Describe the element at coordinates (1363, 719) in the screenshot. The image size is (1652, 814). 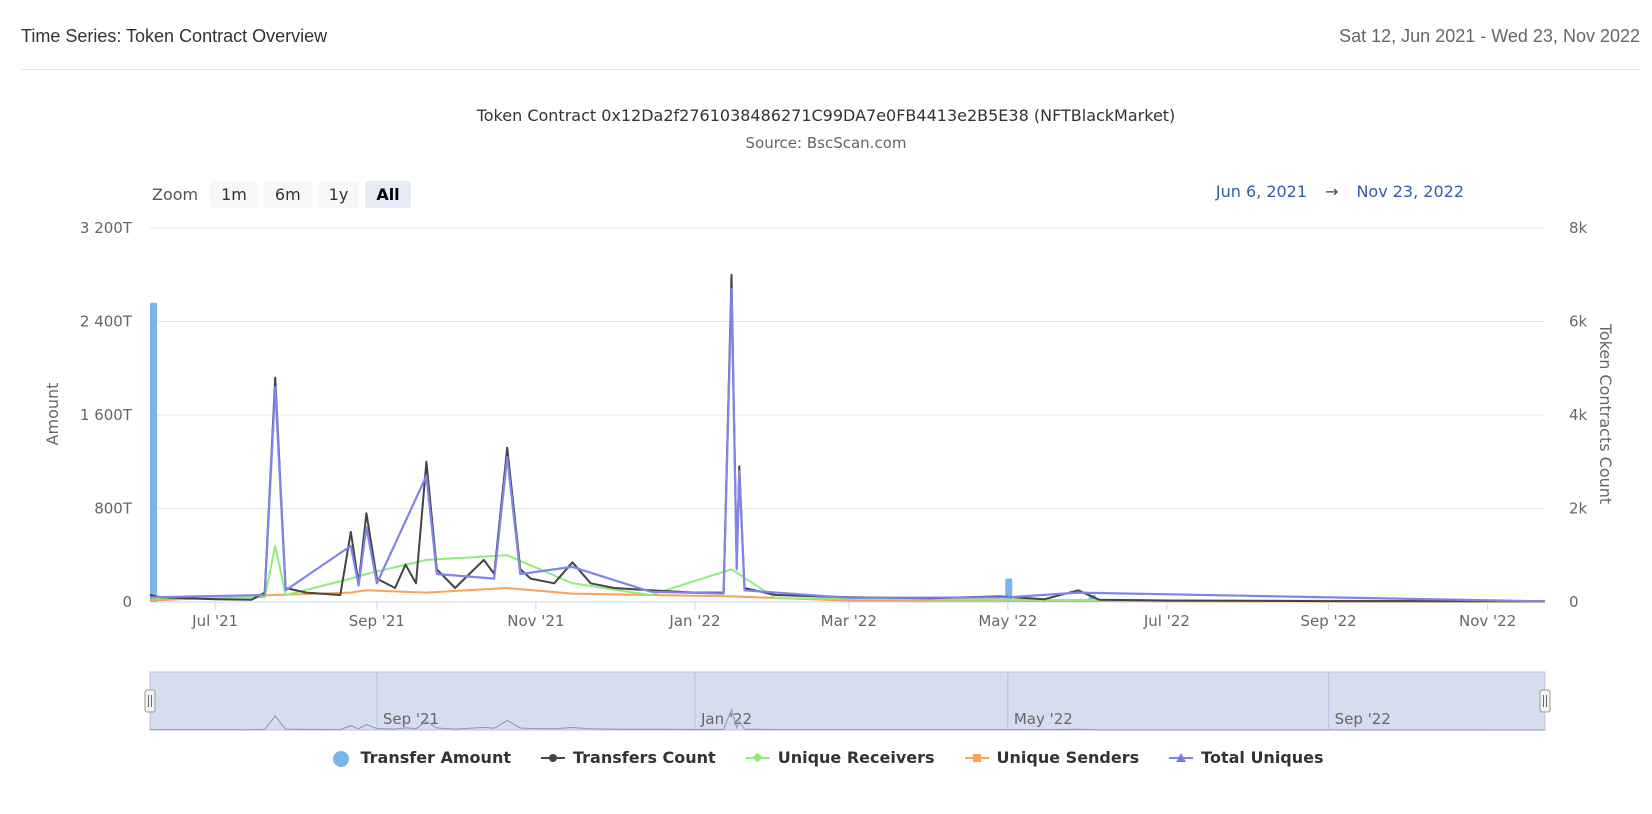
I see `navigator-tick-label: Sep '22` at that location.